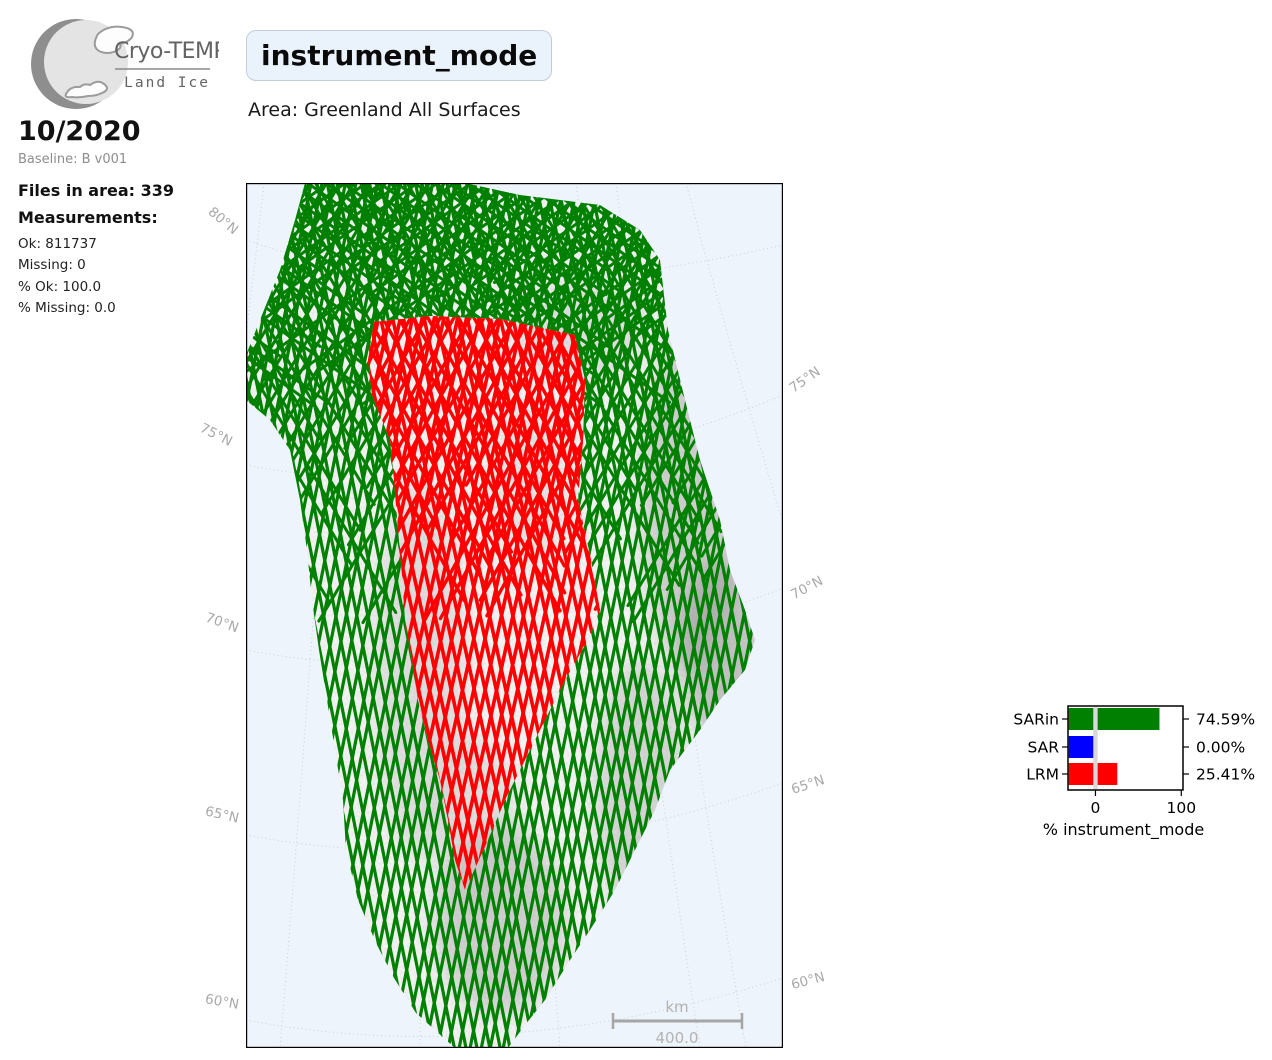  I want to click on latitude-label-left: 70°N, so click(222, 623).